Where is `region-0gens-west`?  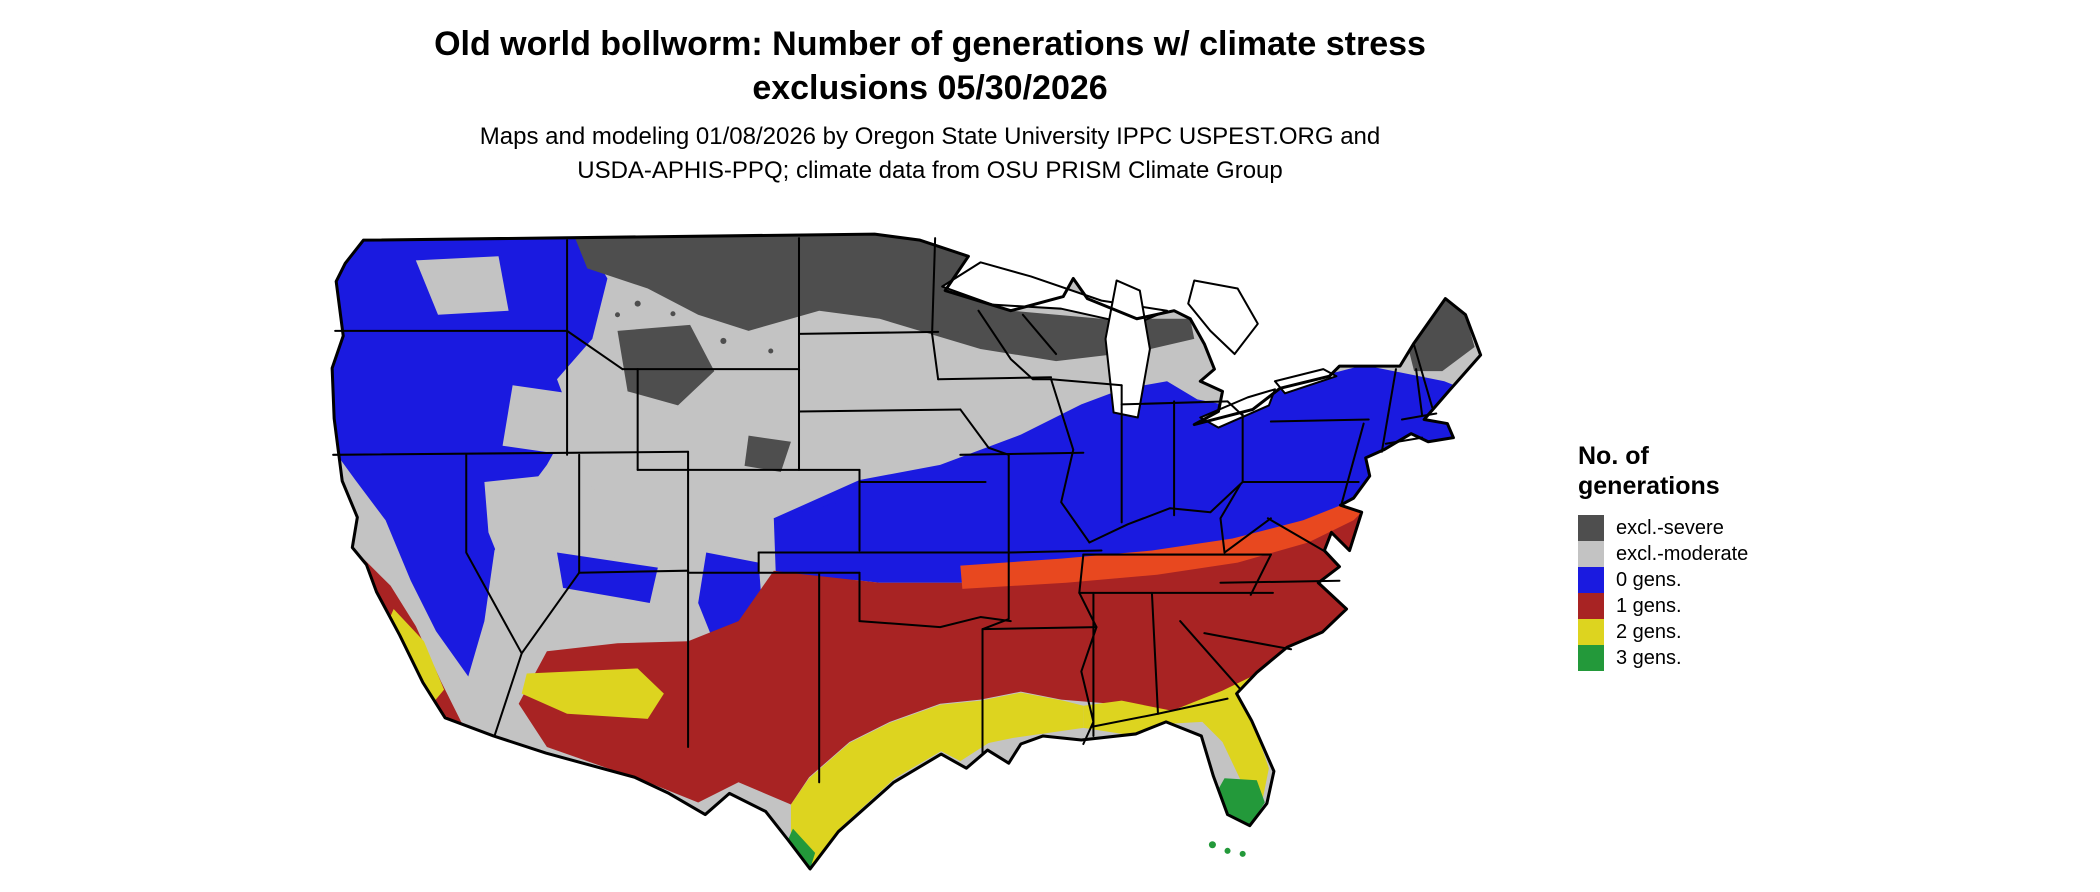
region-0gens-west is located at coordinates (470, 455).